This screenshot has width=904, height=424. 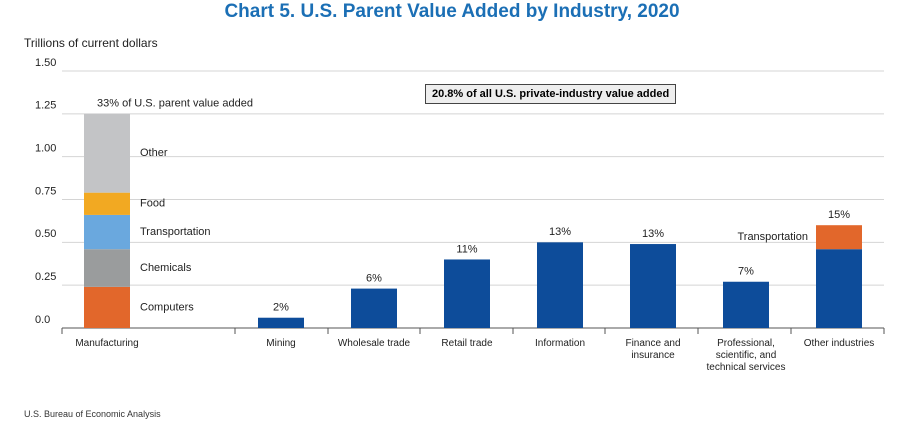 What do you see at coordinates (467, 343) in the screenshot?
I see `x-tick-label: Retail trade` at bounding box center [467, 343].